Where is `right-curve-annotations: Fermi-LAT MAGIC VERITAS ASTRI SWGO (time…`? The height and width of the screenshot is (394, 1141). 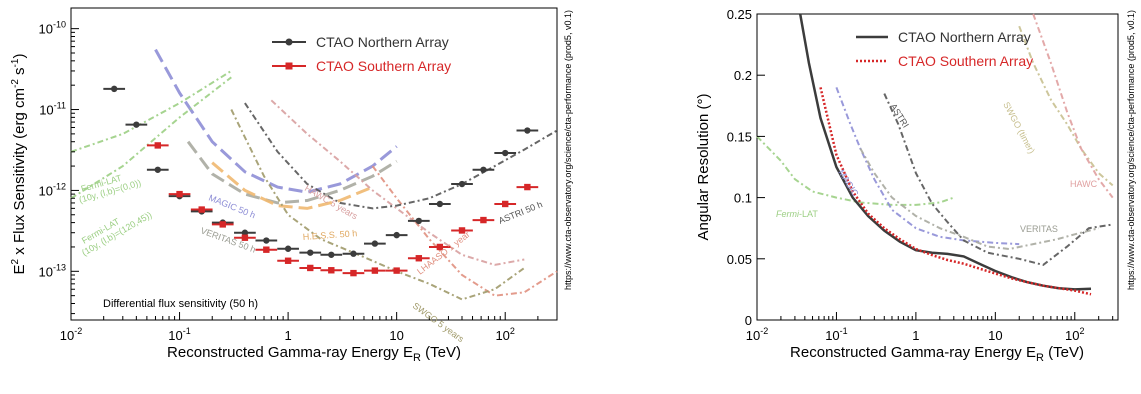 right-curve-annotations: Fermi-LAT MAGIC VERITAS ASTRI SWGO (time… is located at coordinates (937, 167).